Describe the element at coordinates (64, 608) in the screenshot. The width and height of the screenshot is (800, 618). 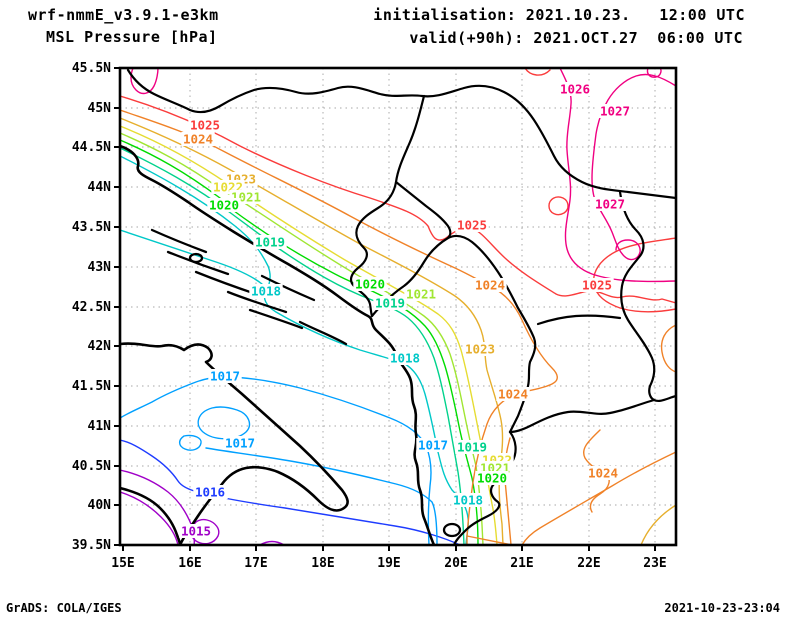
I see `grads-credit: GrADS: COLA/IGES` at that location.